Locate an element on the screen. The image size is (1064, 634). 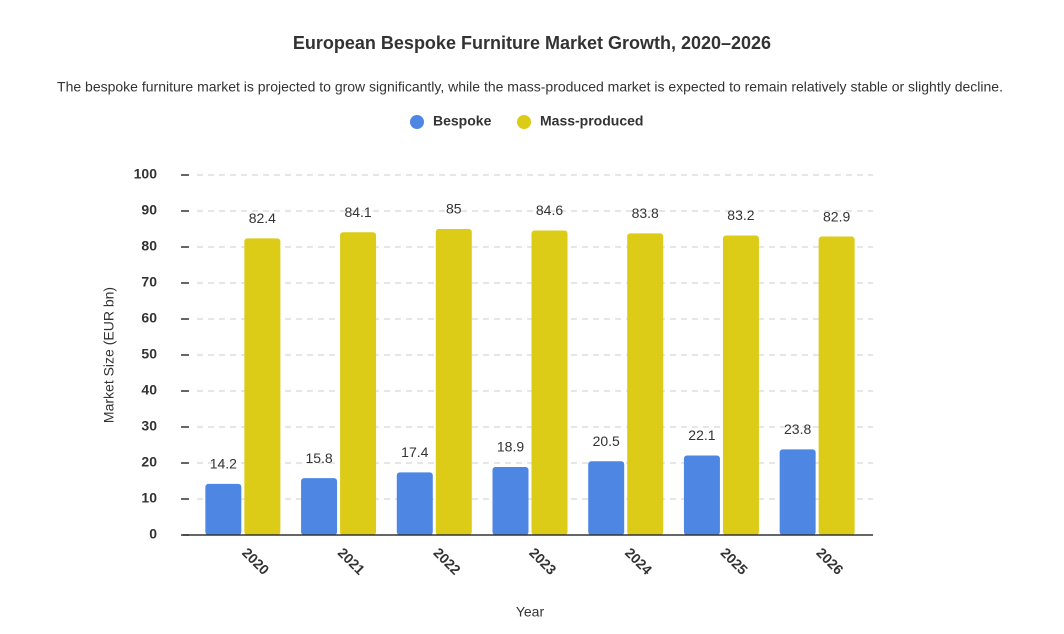
y-tick-label: 40 is located at coordinates (149, 390).